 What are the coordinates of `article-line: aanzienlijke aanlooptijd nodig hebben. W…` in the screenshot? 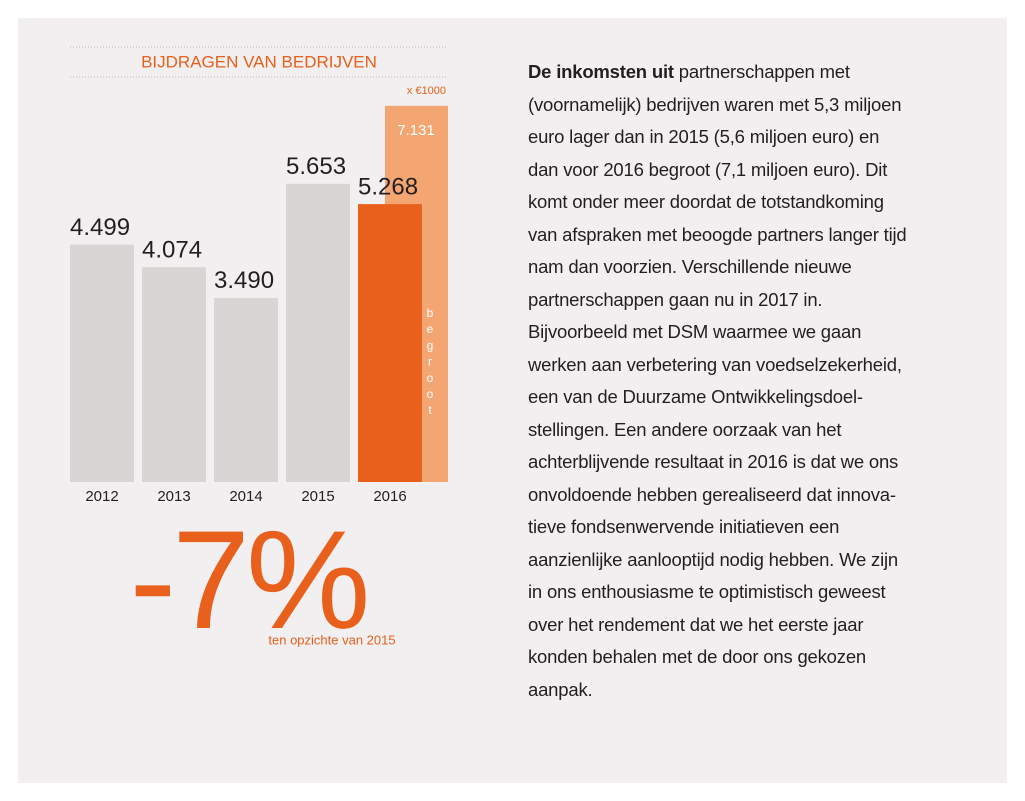 It's located at (713, 559).